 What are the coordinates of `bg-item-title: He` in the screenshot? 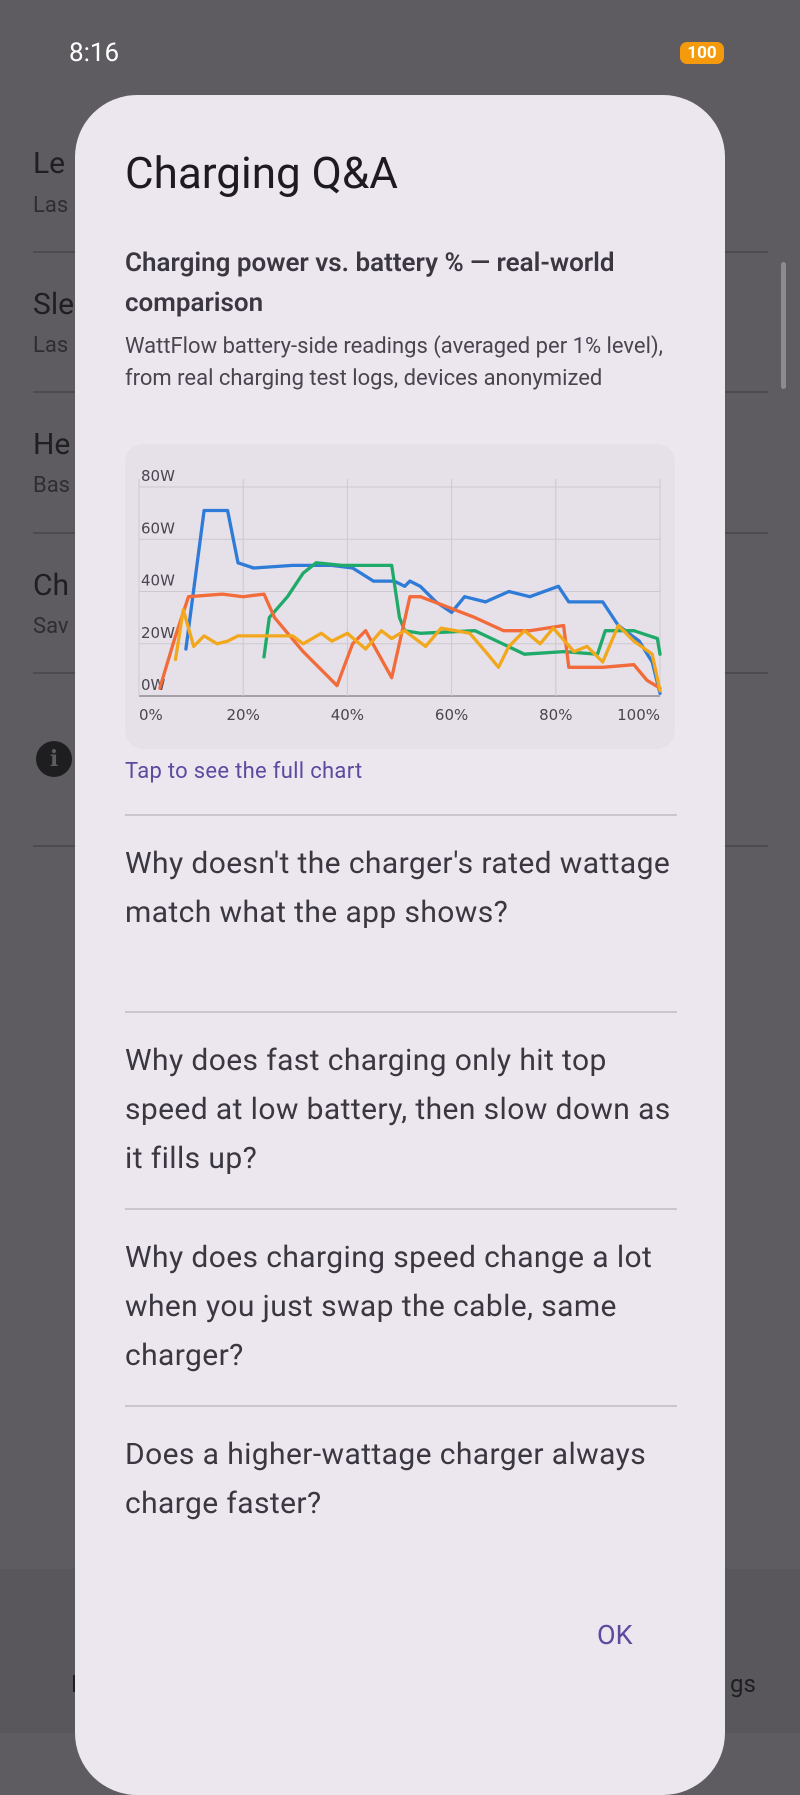 It's located at (52, 444).